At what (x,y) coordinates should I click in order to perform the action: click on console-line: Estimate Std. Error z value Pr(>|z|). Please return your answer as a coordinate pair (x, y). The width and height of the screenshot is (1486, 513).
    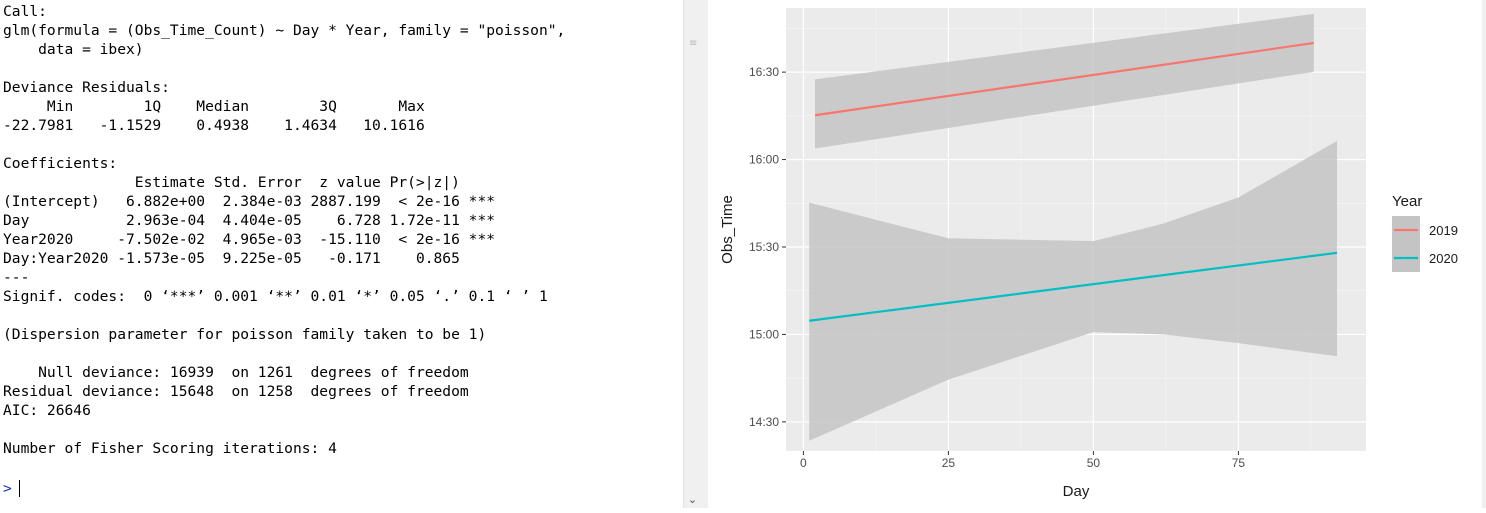
    Looking at the image, I should click on (231, 182).